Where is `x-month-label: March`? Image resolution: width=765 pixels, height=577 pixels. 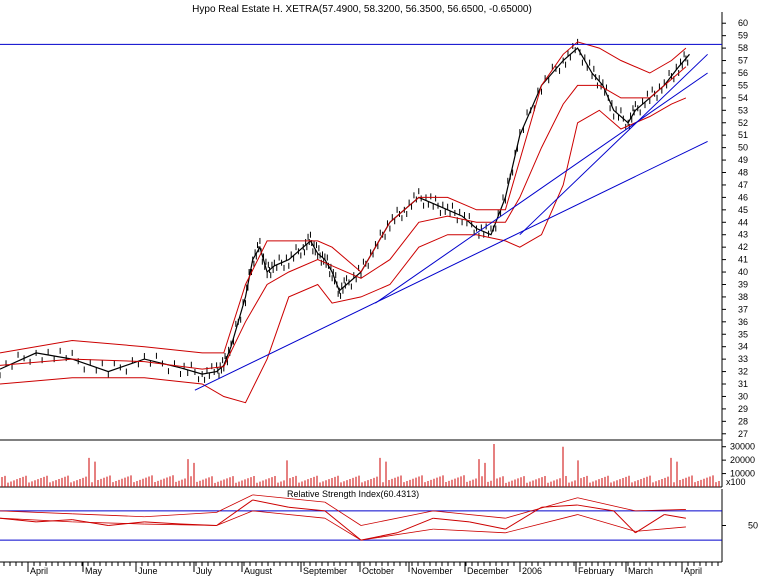
x-month-label: March is located at coordinates (640, 571).